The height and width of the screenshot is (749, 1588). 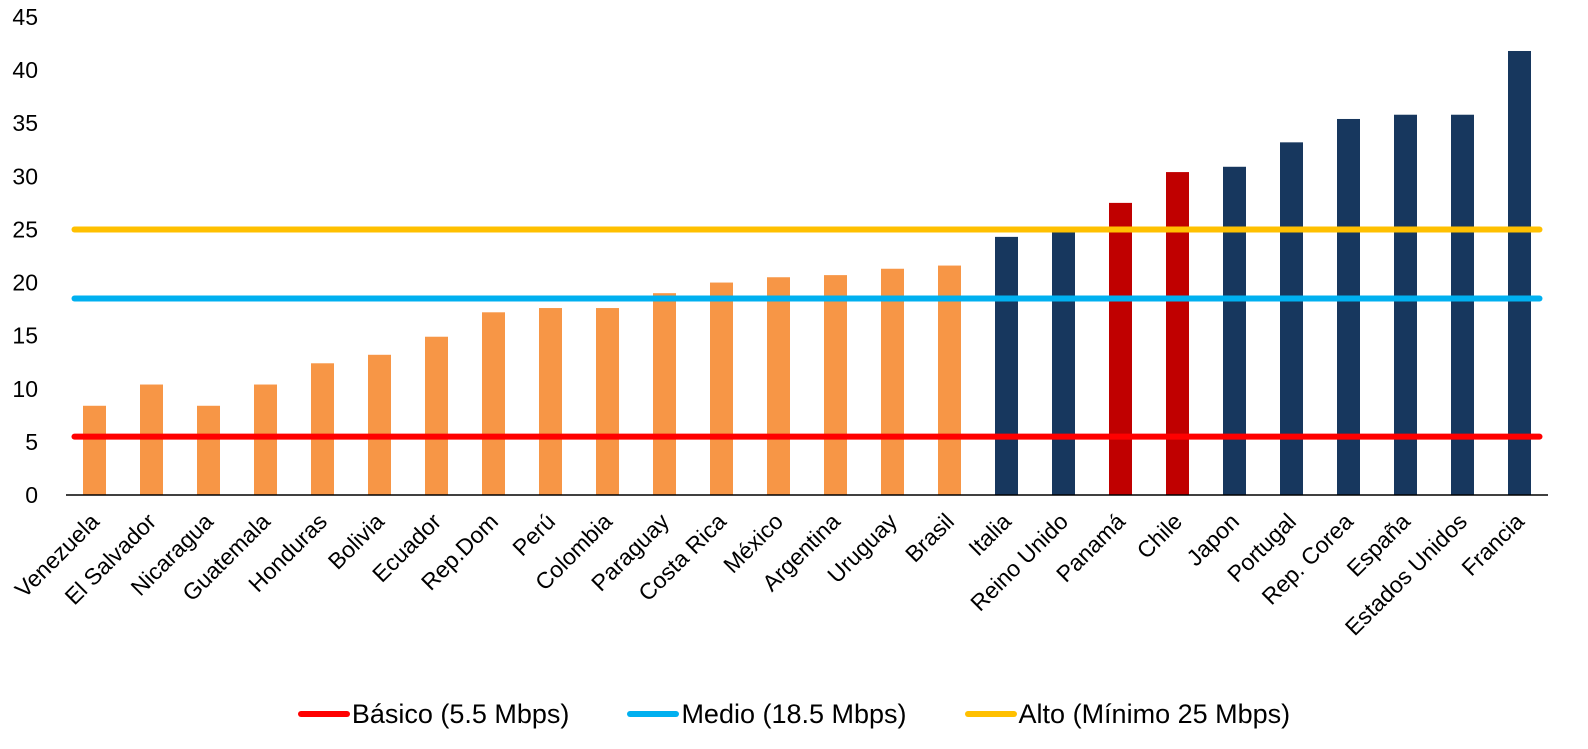 I want to click on y-tick-label: 35, so click(x=25, y=123).